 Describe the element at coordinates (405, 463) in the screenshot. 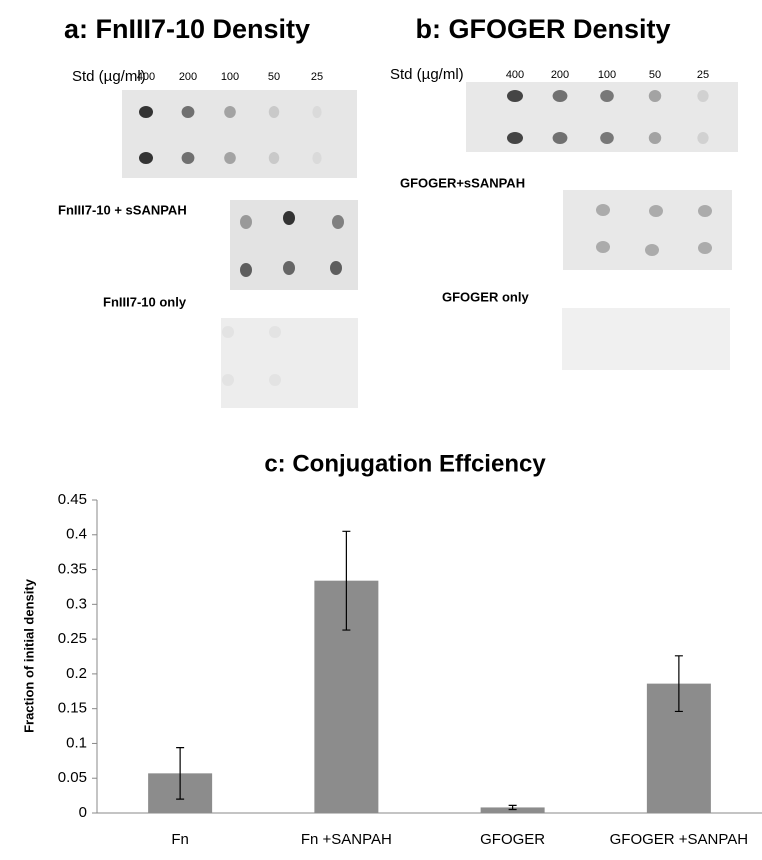

I see `chart-title: c: Conjugation Effciency` at that location.